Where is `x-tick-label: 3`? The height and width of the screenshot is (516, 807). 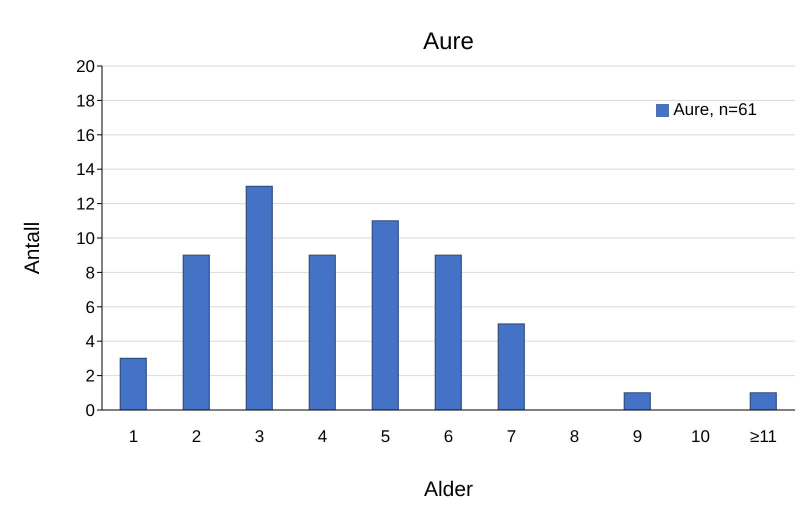
x-tick-label: 3 is located at coordinates (259, 436).